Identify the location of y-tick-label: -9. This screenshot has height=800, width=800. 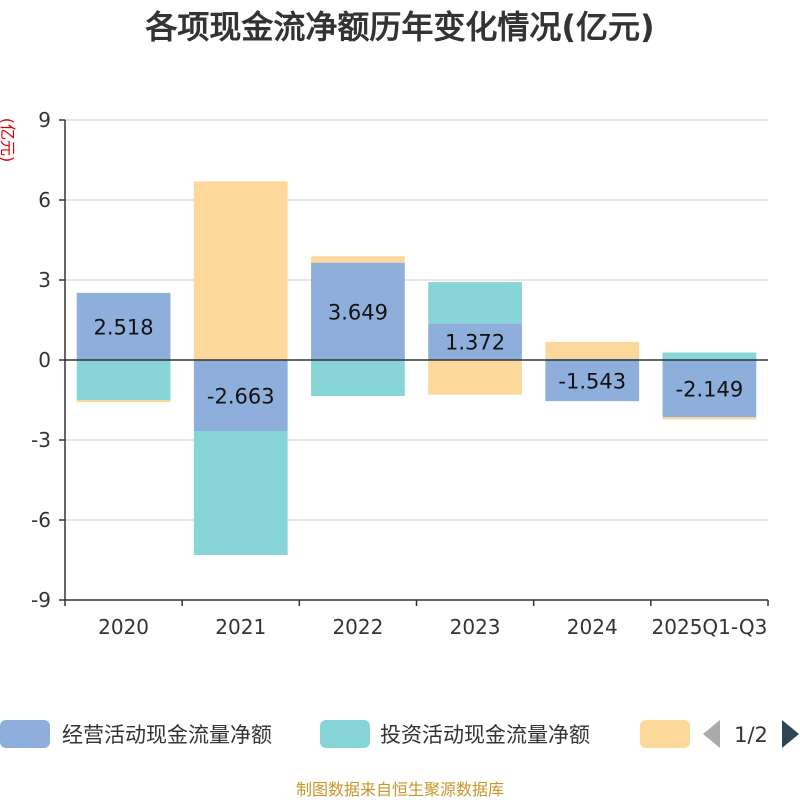
(41, 600).